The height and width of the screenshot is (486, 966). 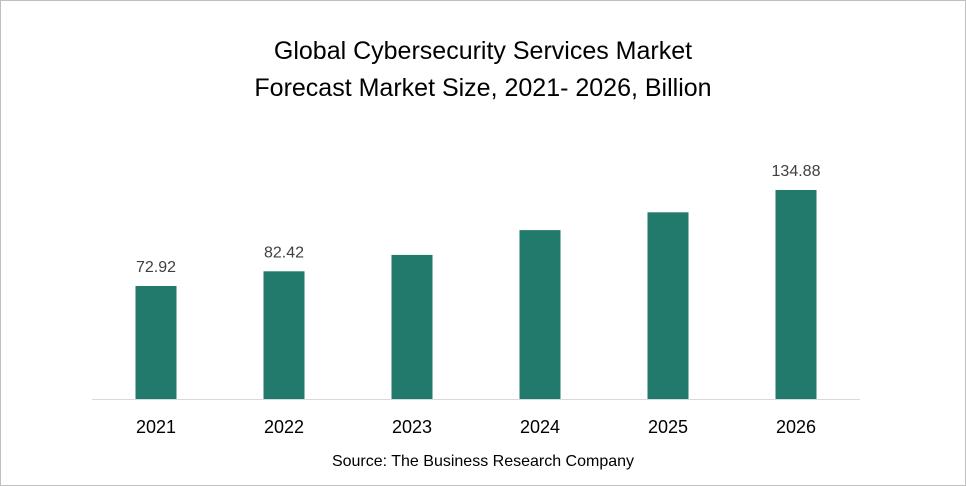 I want to click on x-axis-ticks: 2021 2022 2023 2024 2025 2026, so click(x=476, y=427).